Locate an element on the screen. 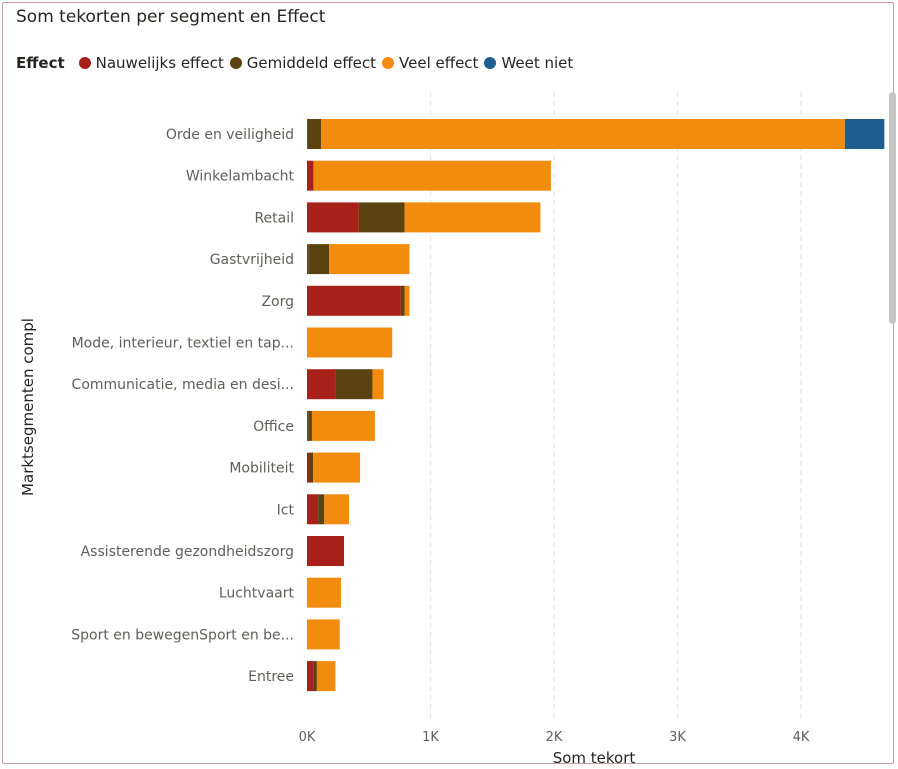  legend-item-2: Veel effect is located at coordinates (430, 63).